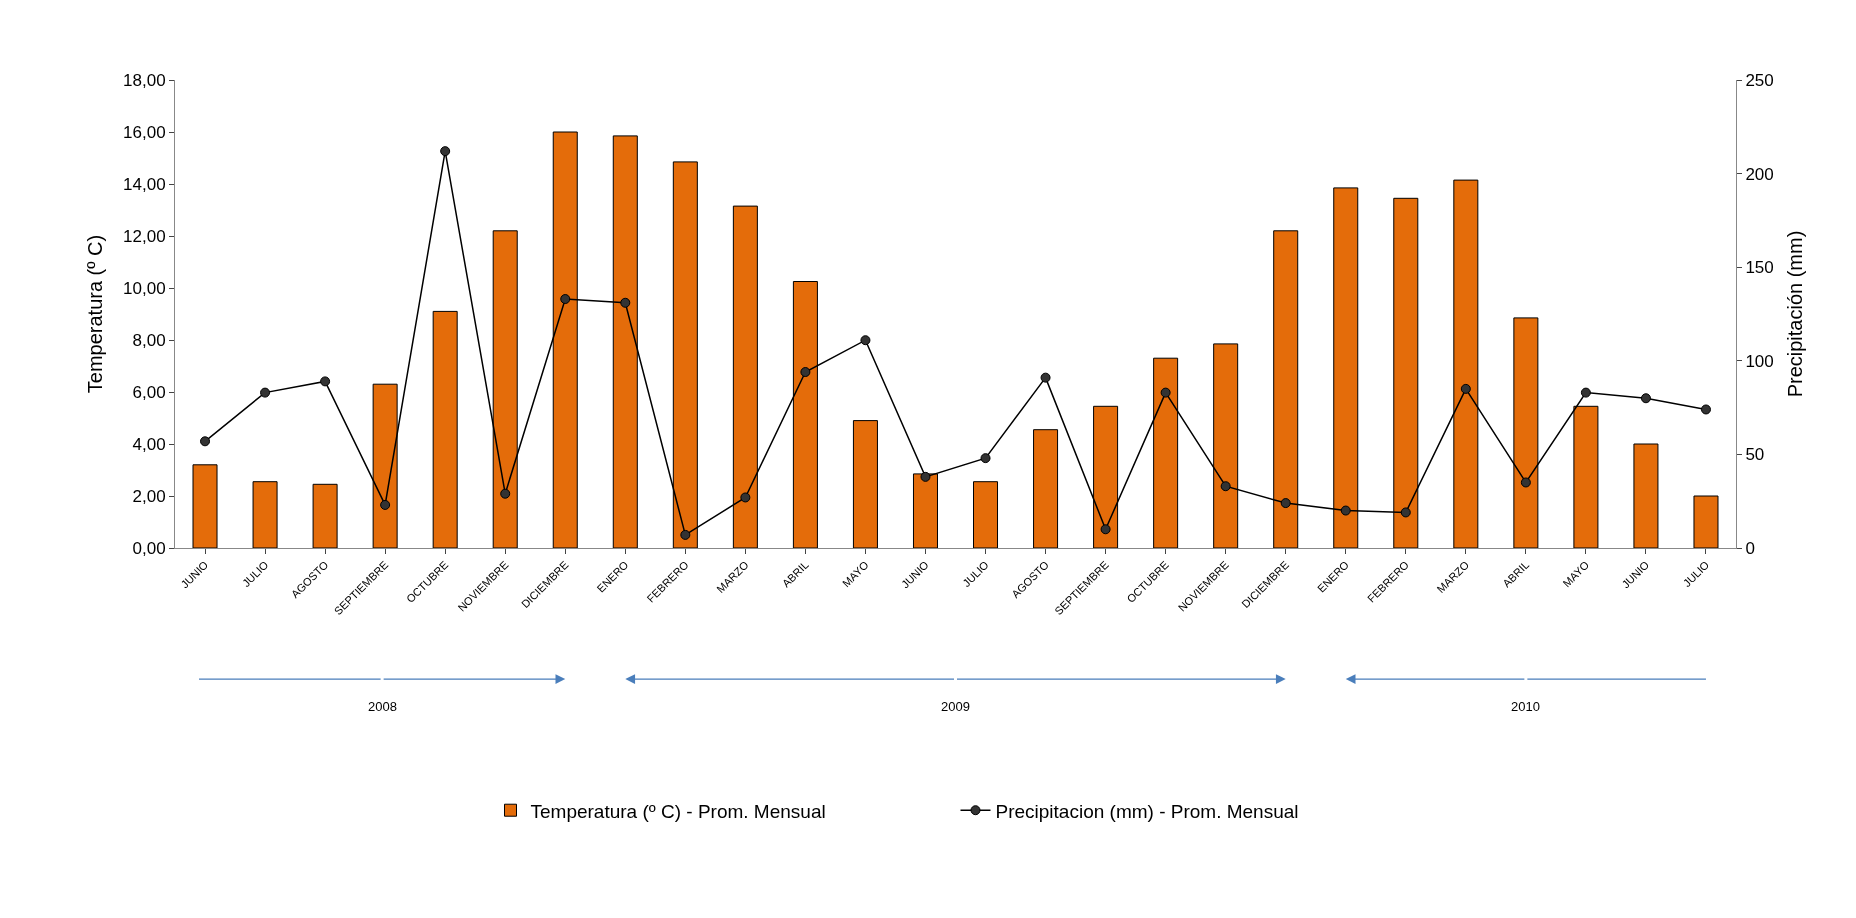 The height and width of the screenshot is (918, 1856). Describe the element at coordinates (955, 706) in the screenshot. I see `text: 2009` at that location.